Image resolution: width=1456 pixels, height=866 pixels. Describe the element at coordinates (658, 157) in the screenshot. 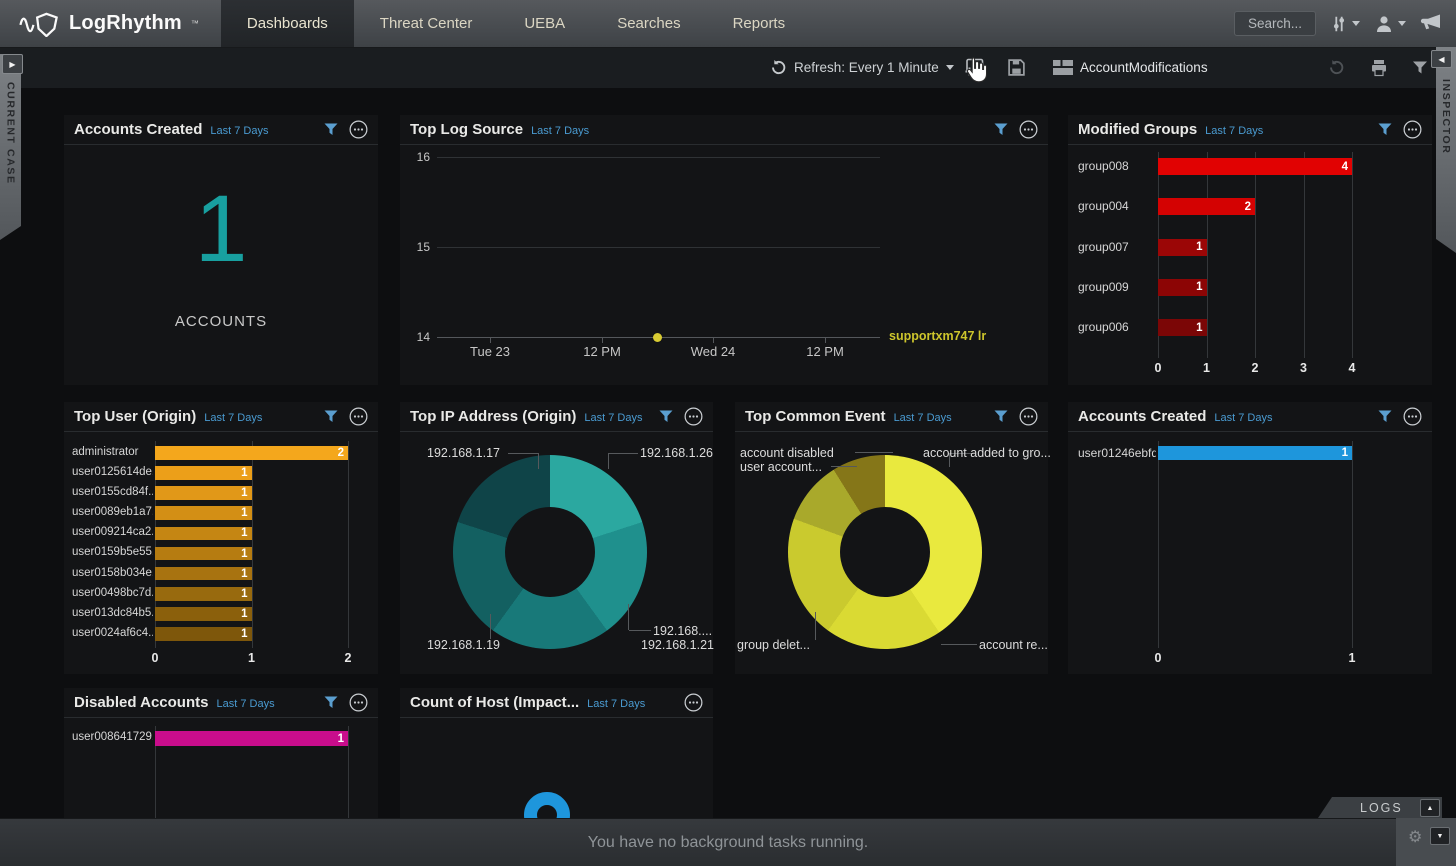

I see `y-gridline` at that location.